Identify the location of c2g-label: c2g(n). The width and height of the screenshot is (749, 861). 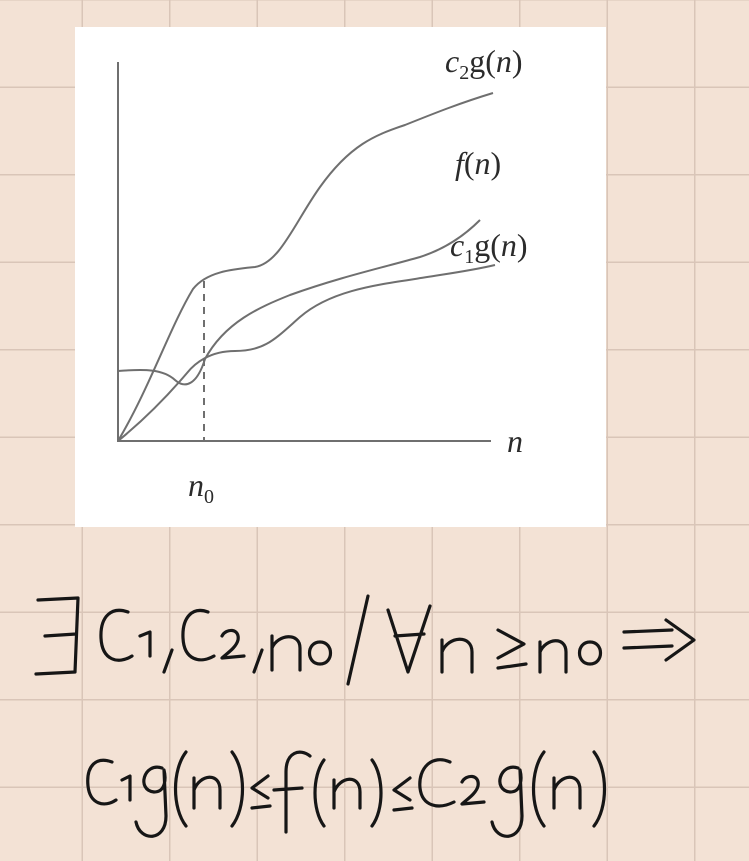
(484, 63).